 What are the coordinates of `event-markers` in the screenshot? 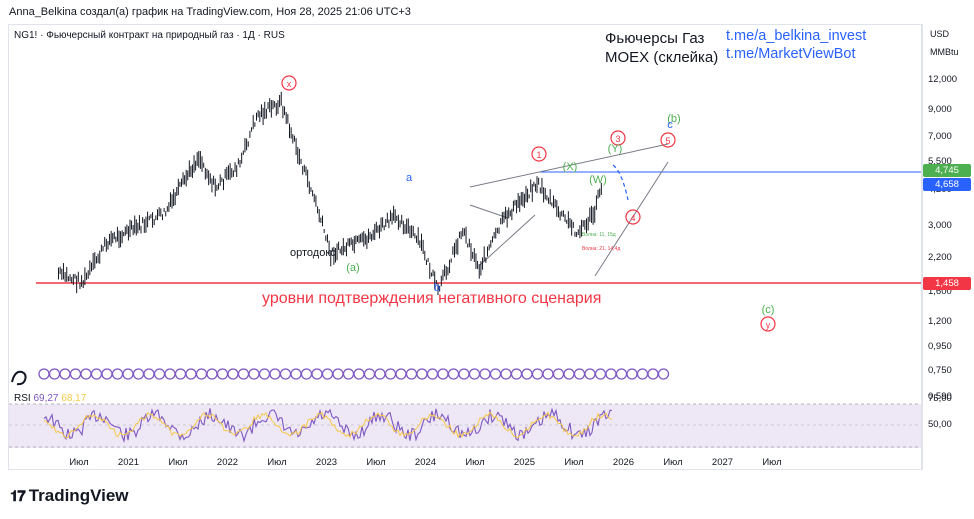 It's located at (354, 374).